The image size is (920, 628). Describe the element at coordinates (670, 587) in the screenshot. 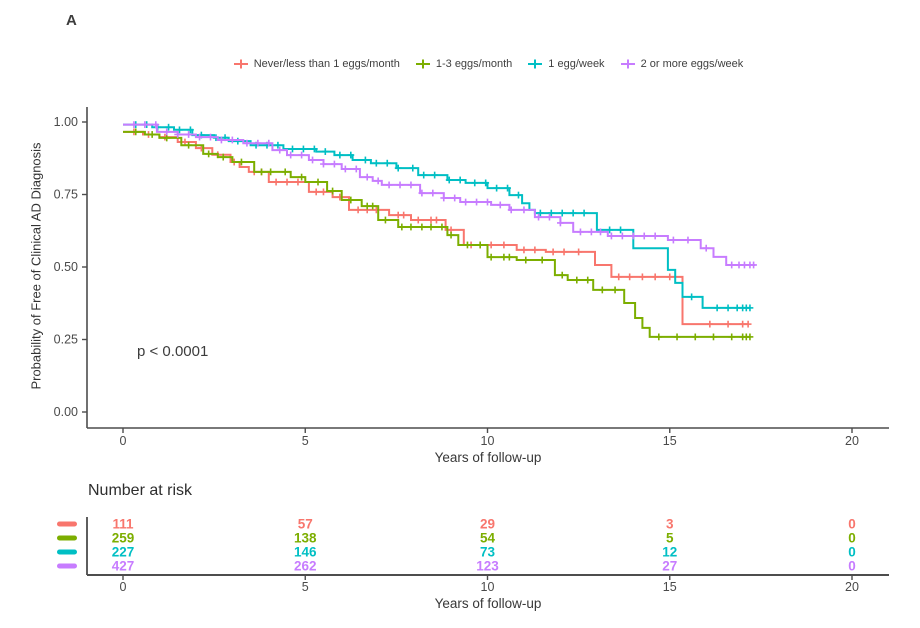

I see `risk-x-tick-label: 15` at that location.